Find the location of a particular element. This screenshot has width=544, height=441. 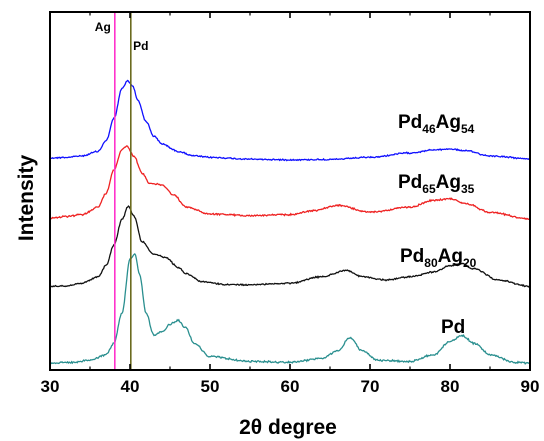

series-label-pd: Pd is located at coordinates (453, 327).